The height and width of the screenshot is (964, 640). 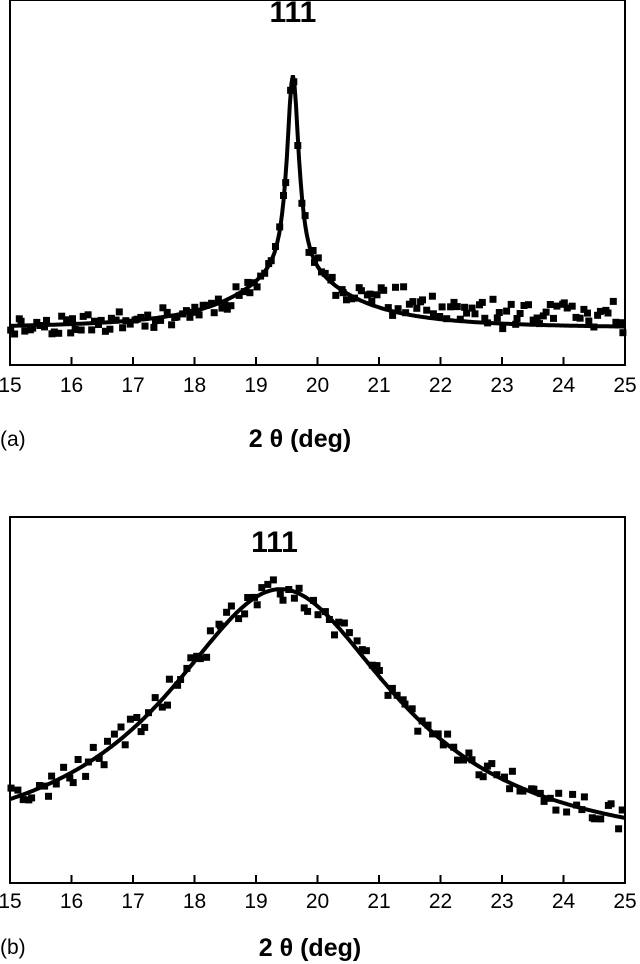 What do you see at coordinates (293, 14) in the screenshot?
I see `peak-label-a: 111` at bounding box center [293, 14].